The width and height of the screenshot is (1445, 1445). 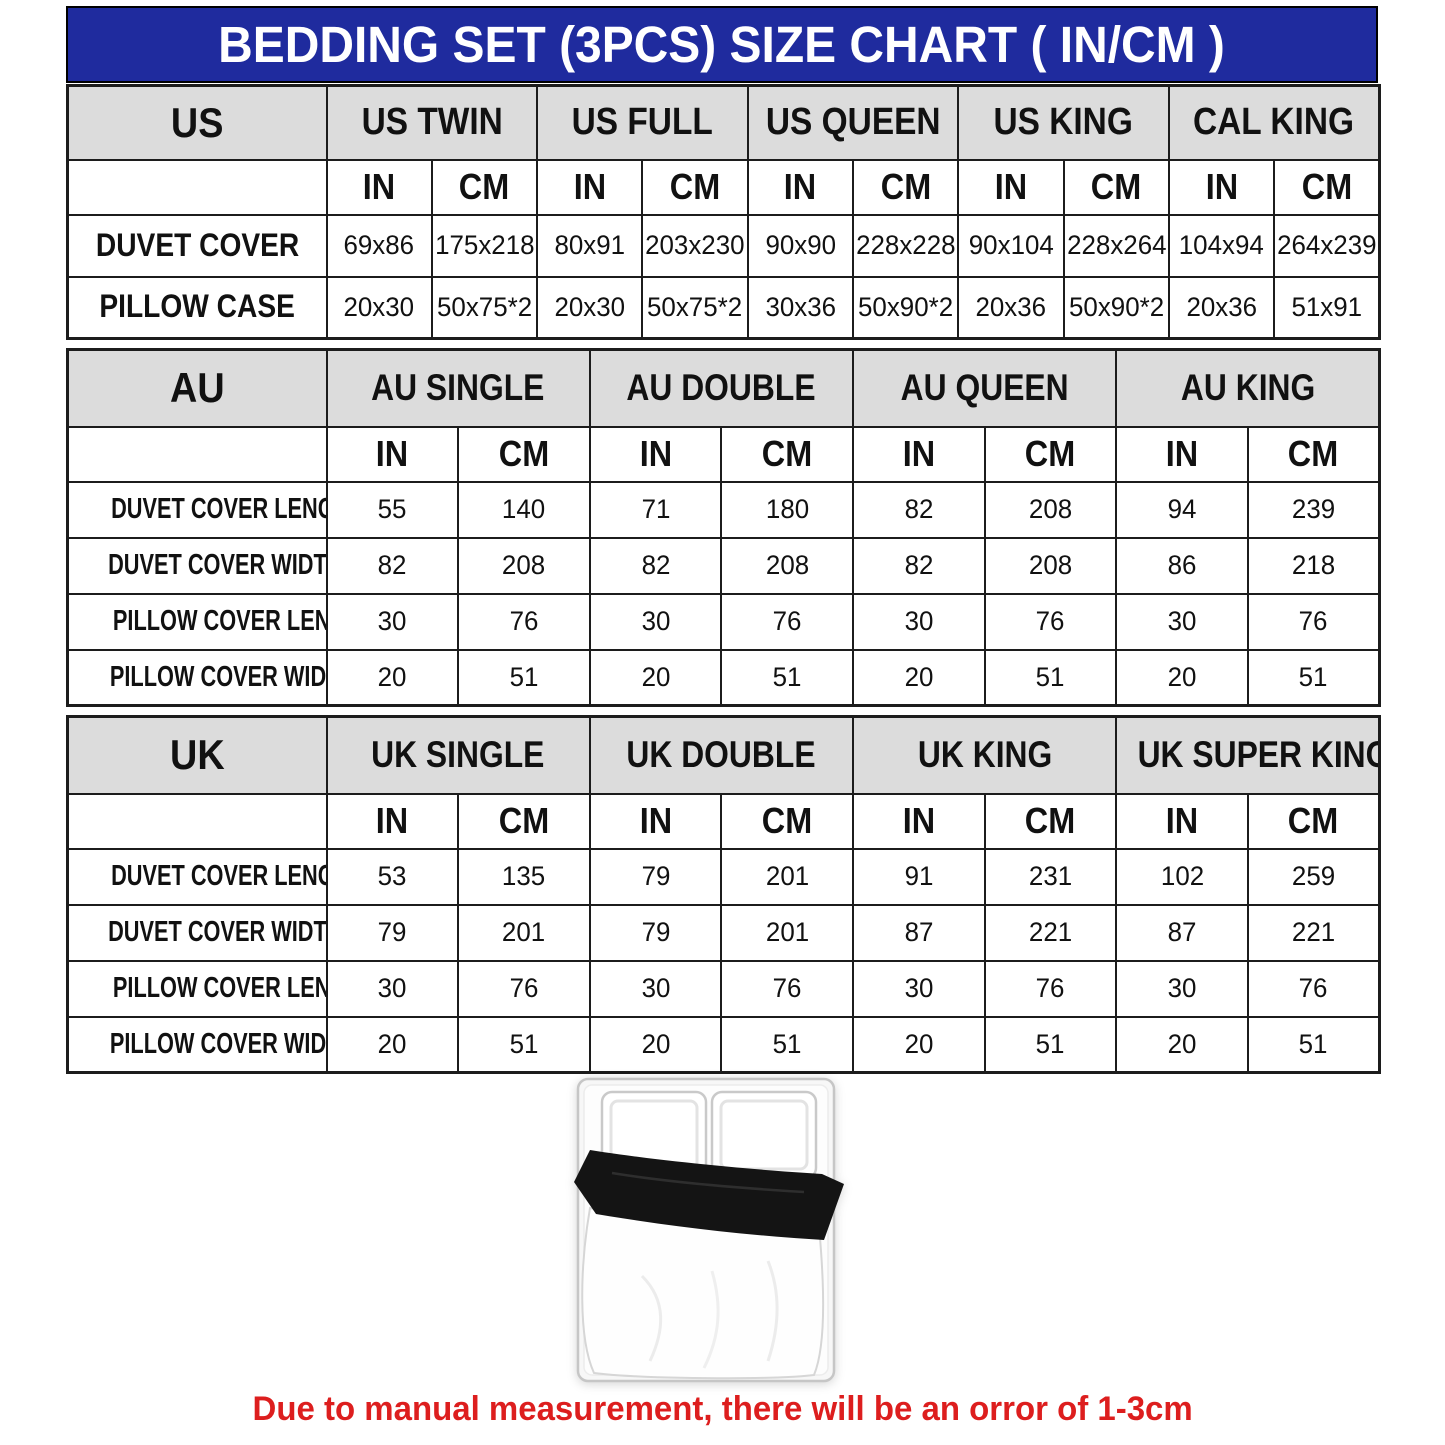 I want to click on size-column-header: UK SUPER KING, so click(x=1248, y=755).